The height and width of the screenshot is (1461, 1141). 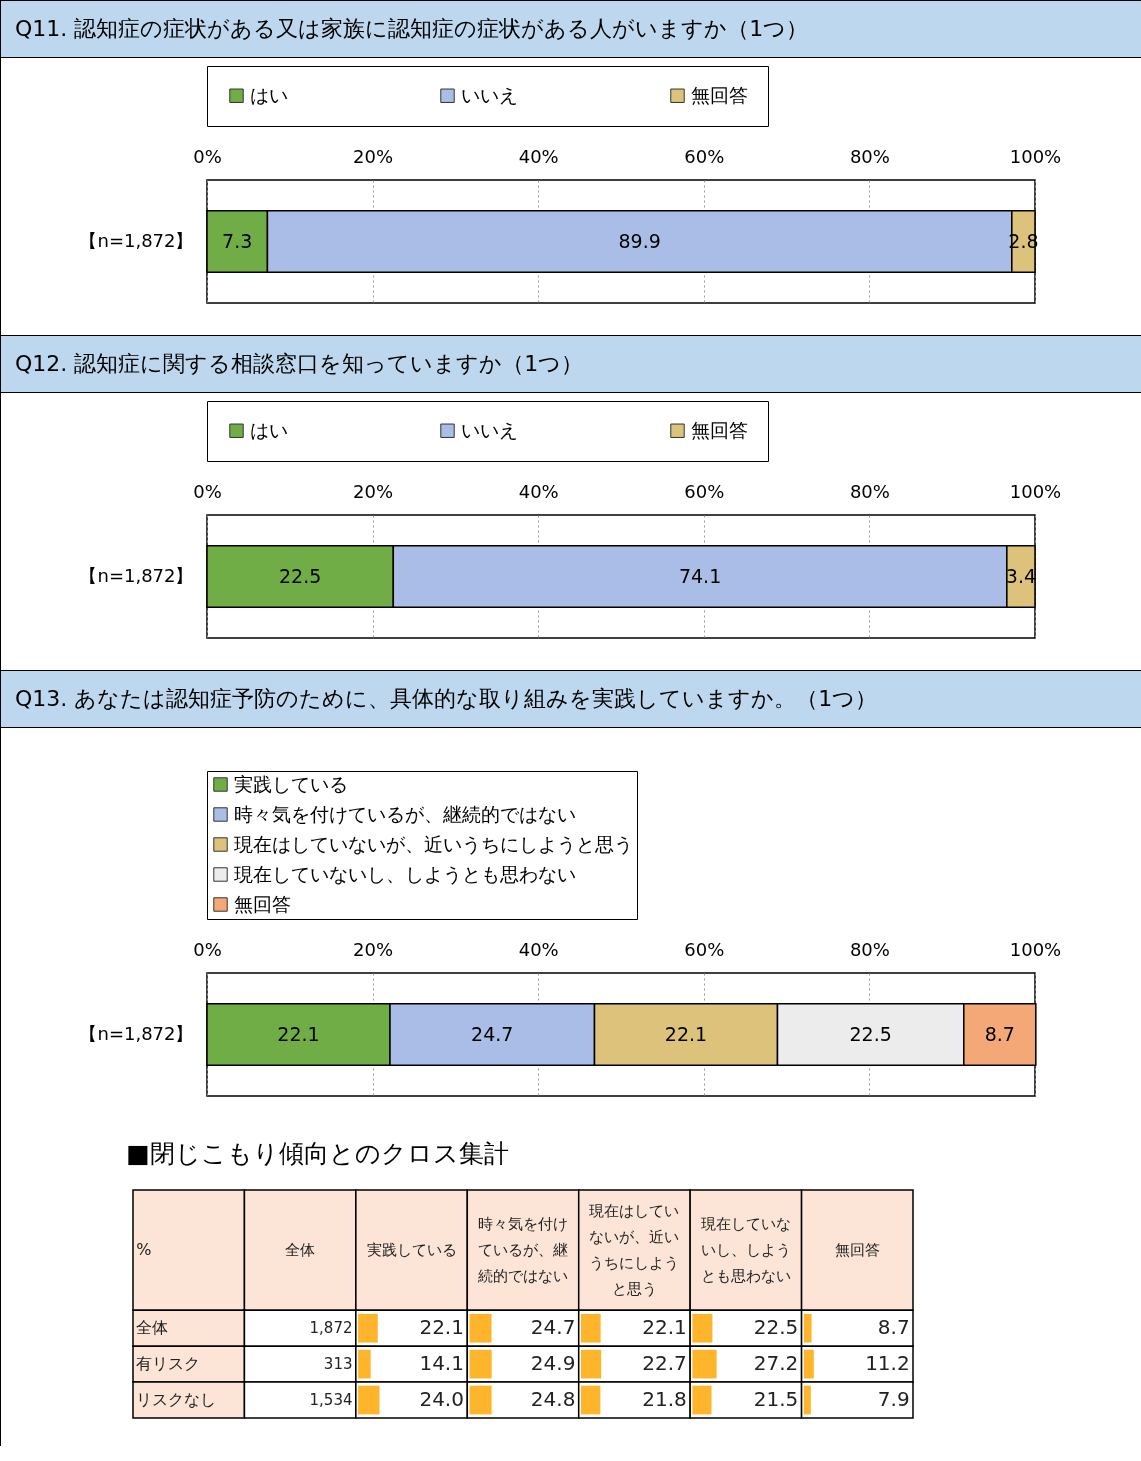 I want to click on legend-label: 現在していないし、しようとも思わない, so click(x=405, y=873).